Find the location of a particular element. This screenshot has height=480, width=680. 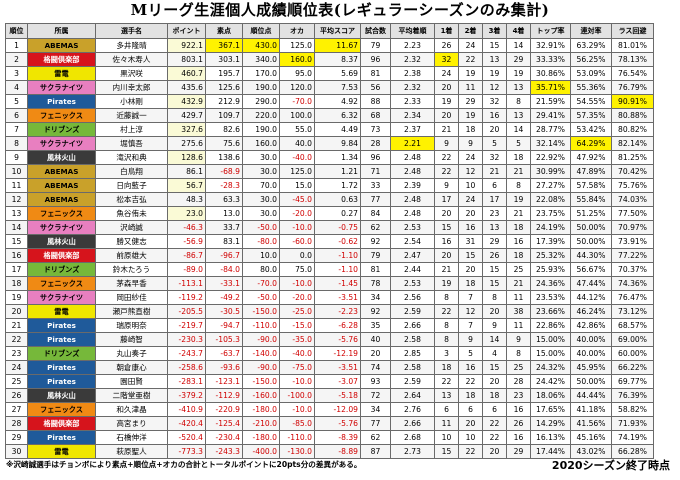

player-name-cell: 近藤誠一 is located at coordinates (131, 115).